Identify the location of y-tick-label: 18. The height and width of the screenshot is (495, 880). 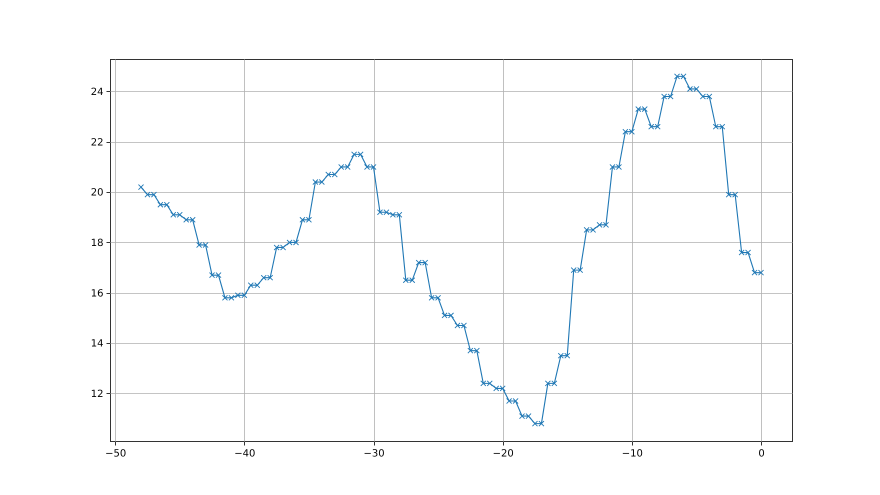
(97, 243).